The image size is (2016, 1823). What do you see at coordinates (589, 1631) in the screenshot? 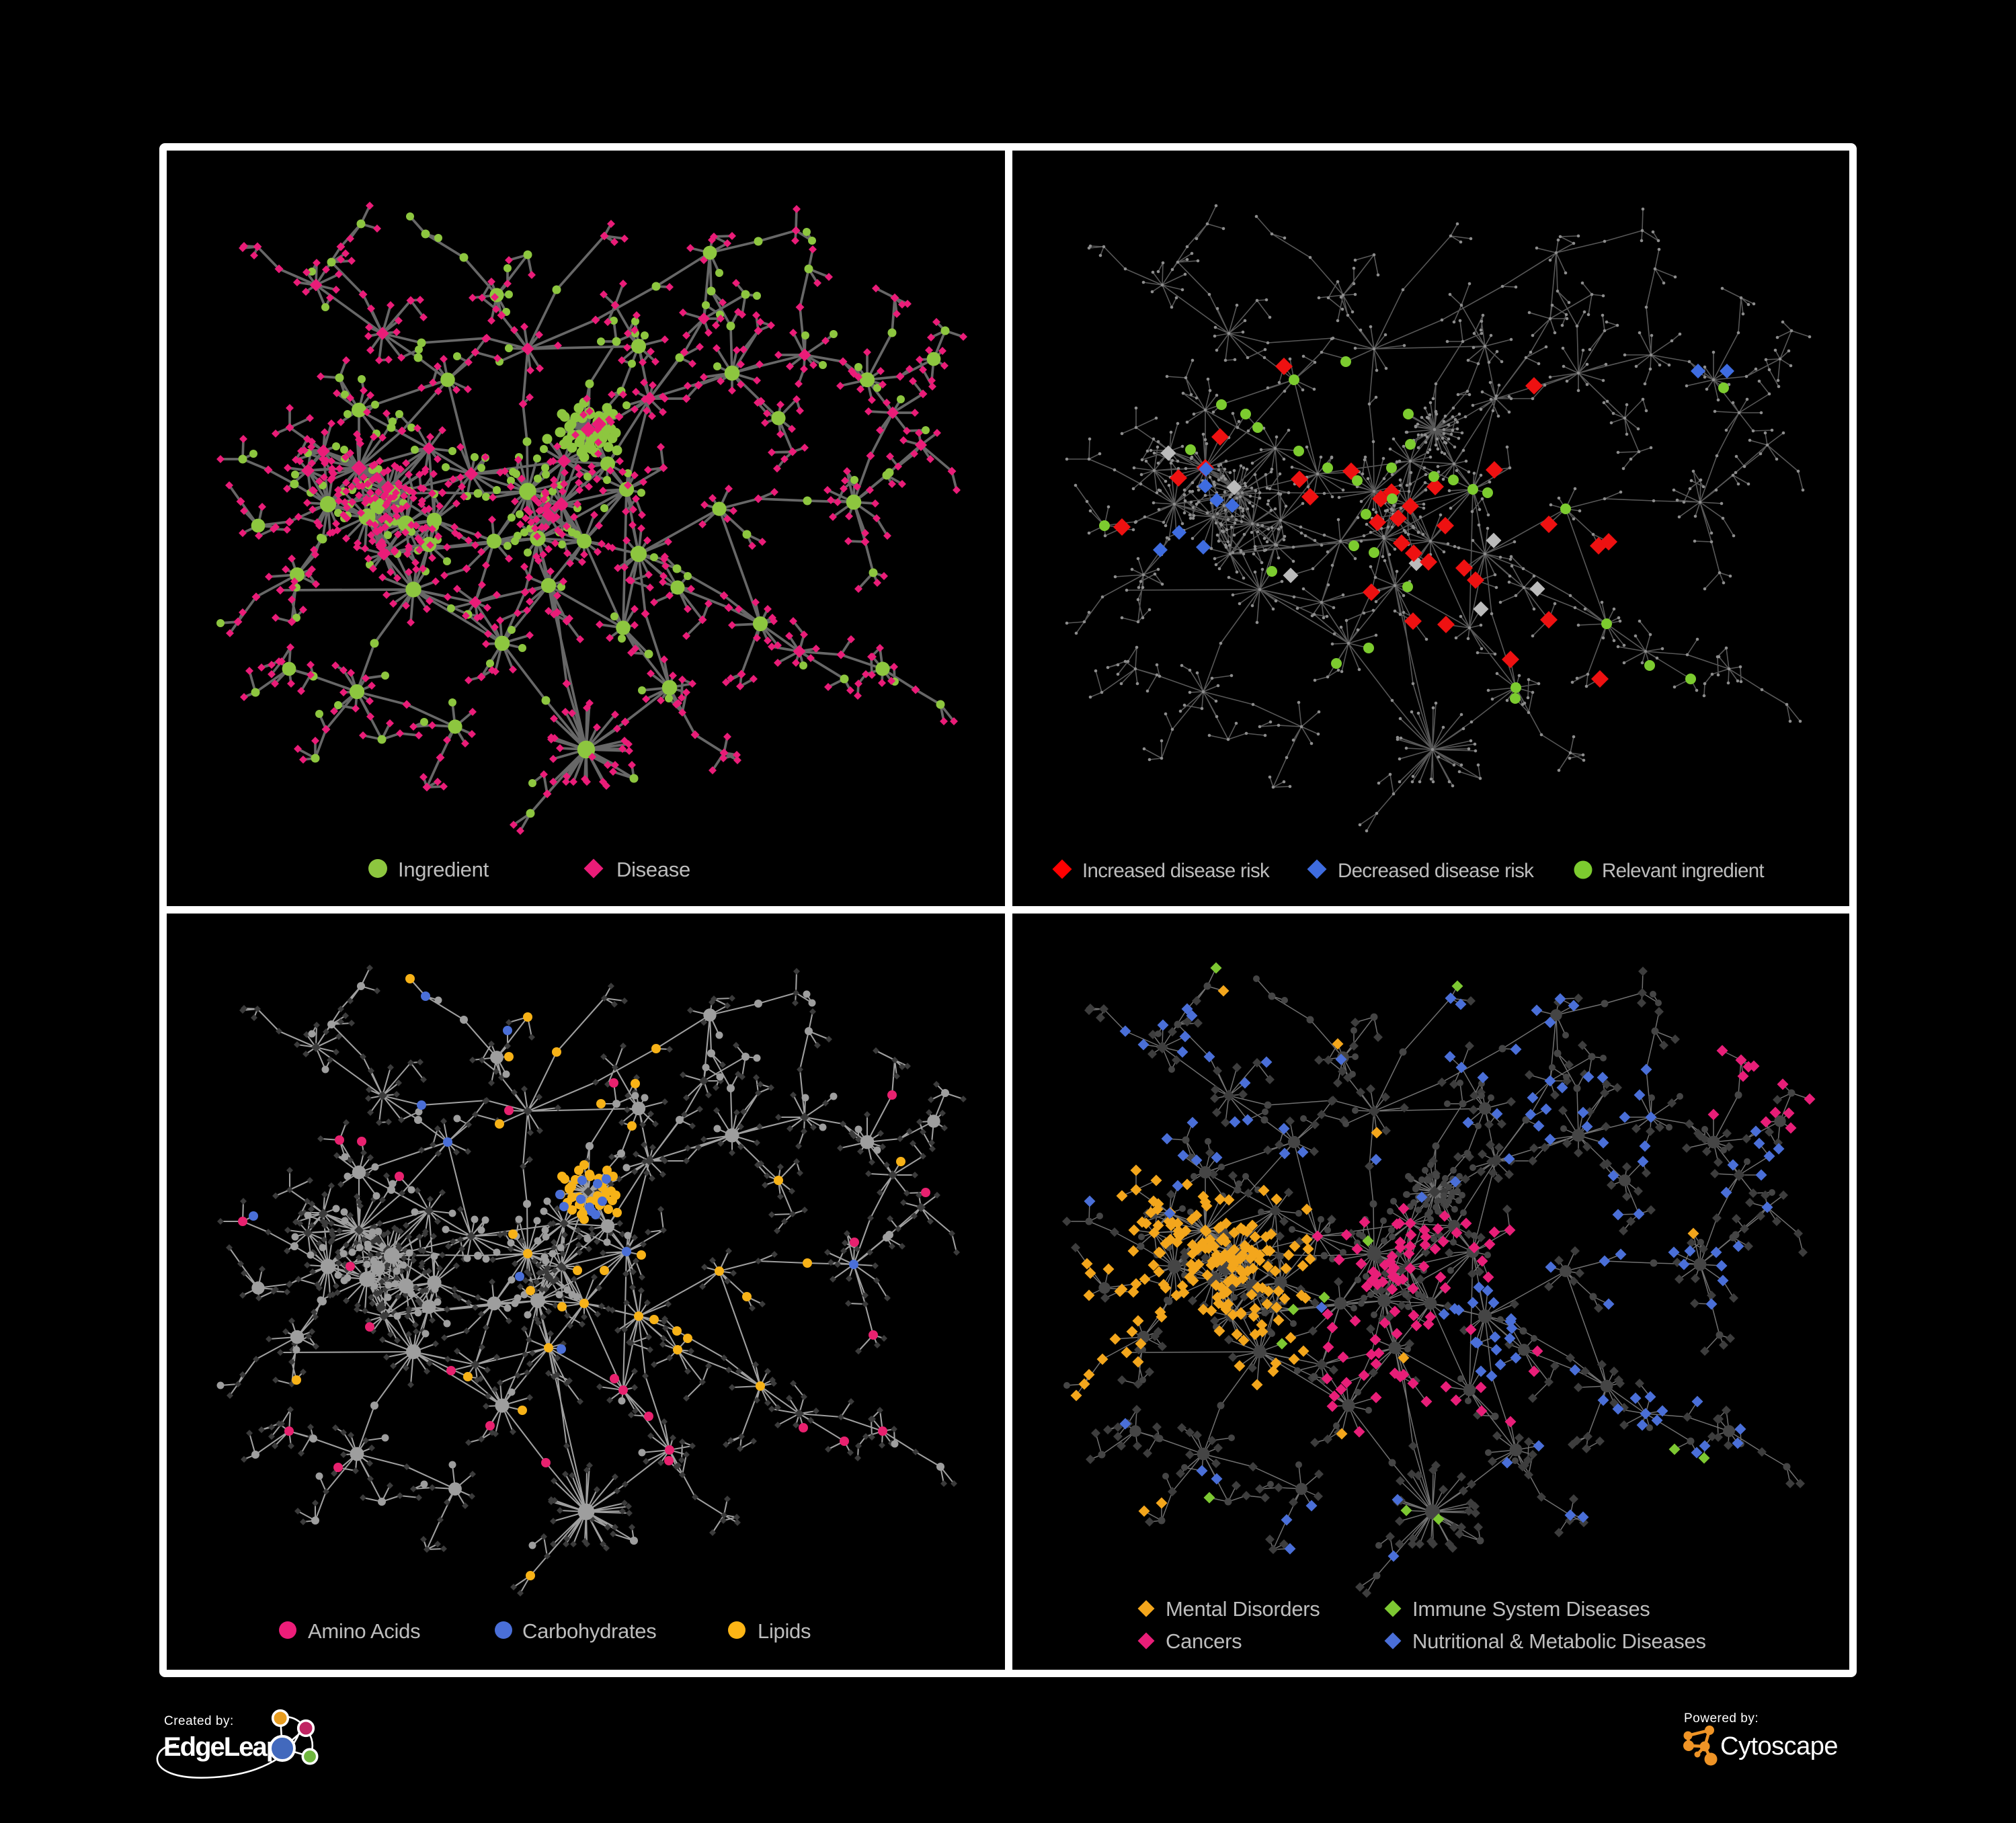
I see `svg-text: Carbohydrates` at bounding box center [589, 1631].